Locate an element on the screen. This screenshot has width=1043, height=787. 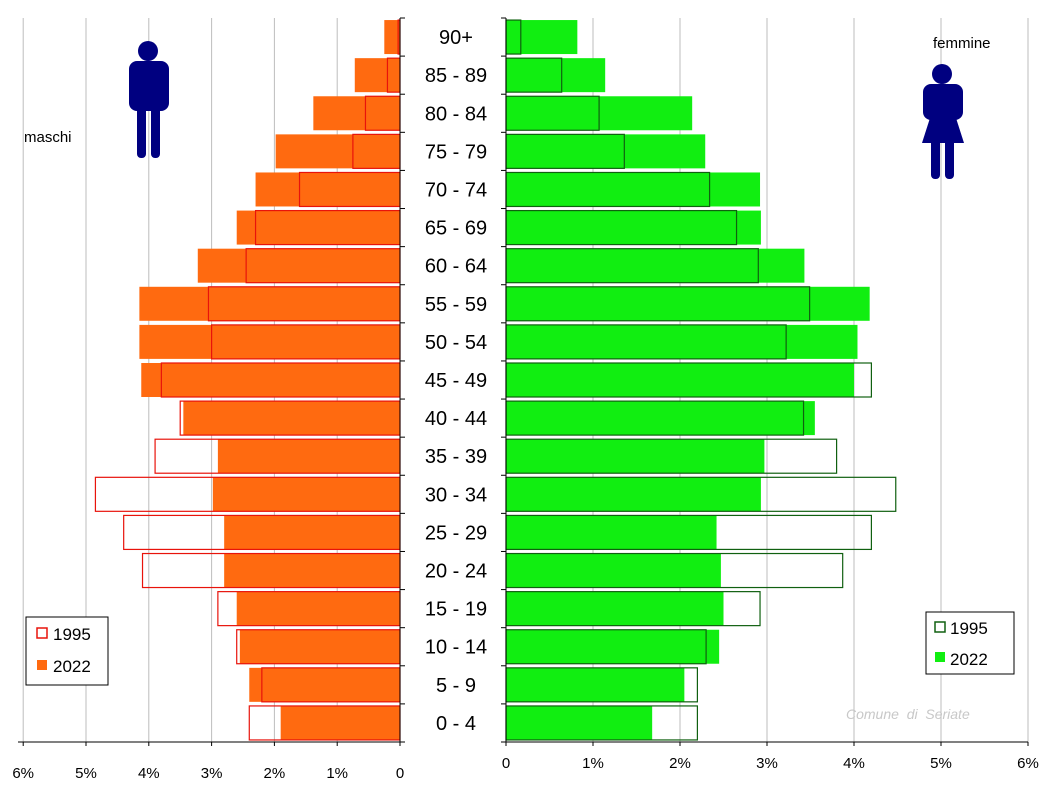
male-x-tick-label: 0 is located at coordinates (400, 773).